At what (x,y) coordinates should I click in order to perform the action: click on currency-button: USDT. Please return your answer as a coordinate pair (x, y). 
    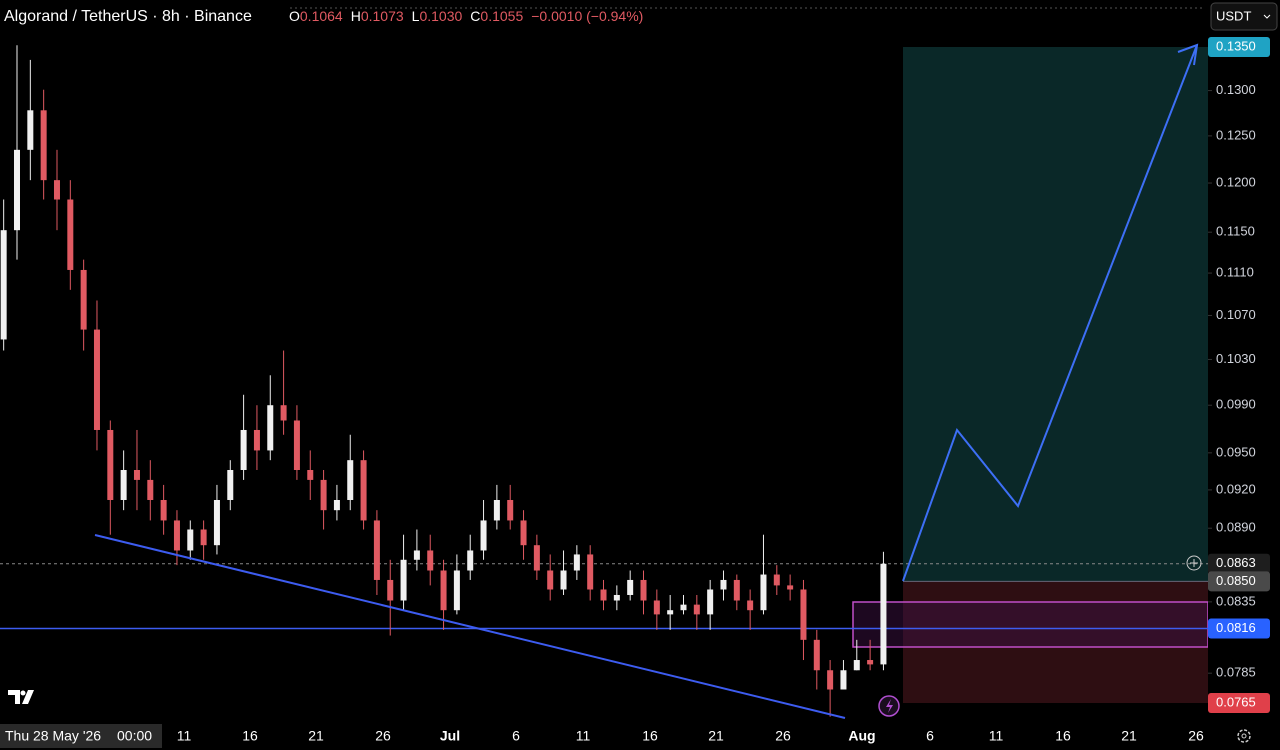
    Looking at the image, I should click on (1244, 16).